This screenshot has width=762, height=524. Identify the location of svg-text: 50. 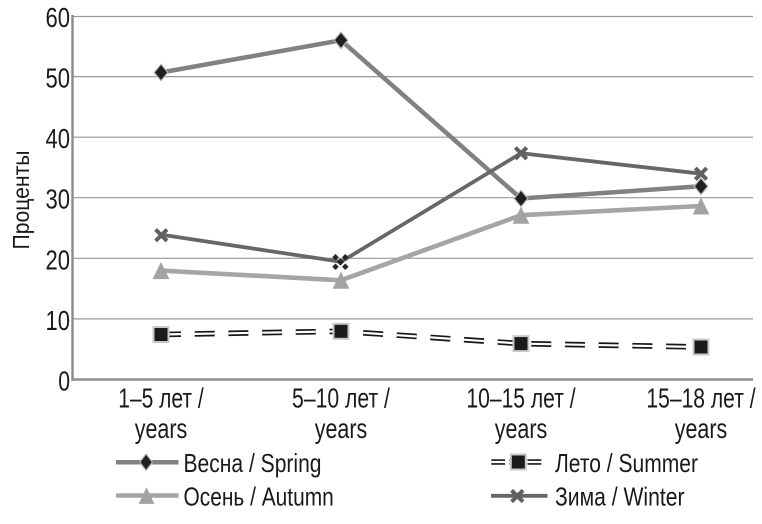
(58, 78).